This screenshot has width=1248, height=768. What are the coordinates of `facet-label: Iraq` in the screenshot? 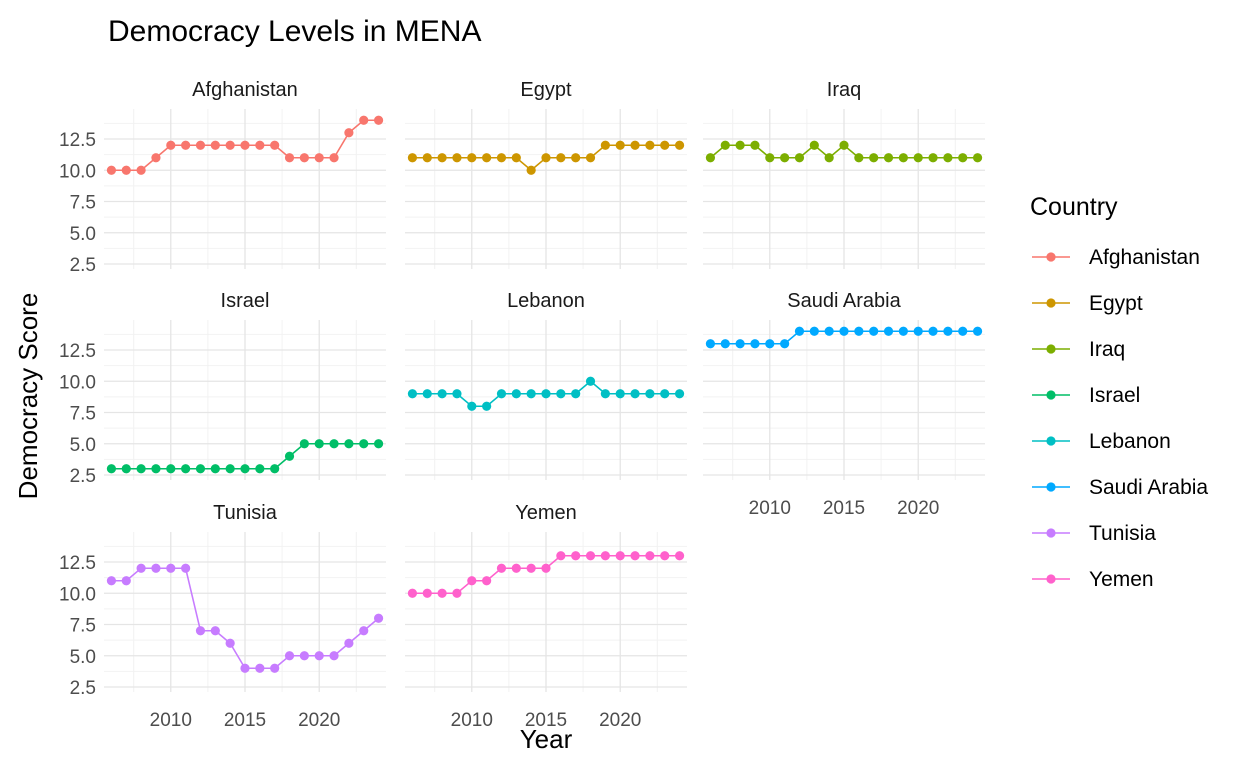 It's located at (844, 90).